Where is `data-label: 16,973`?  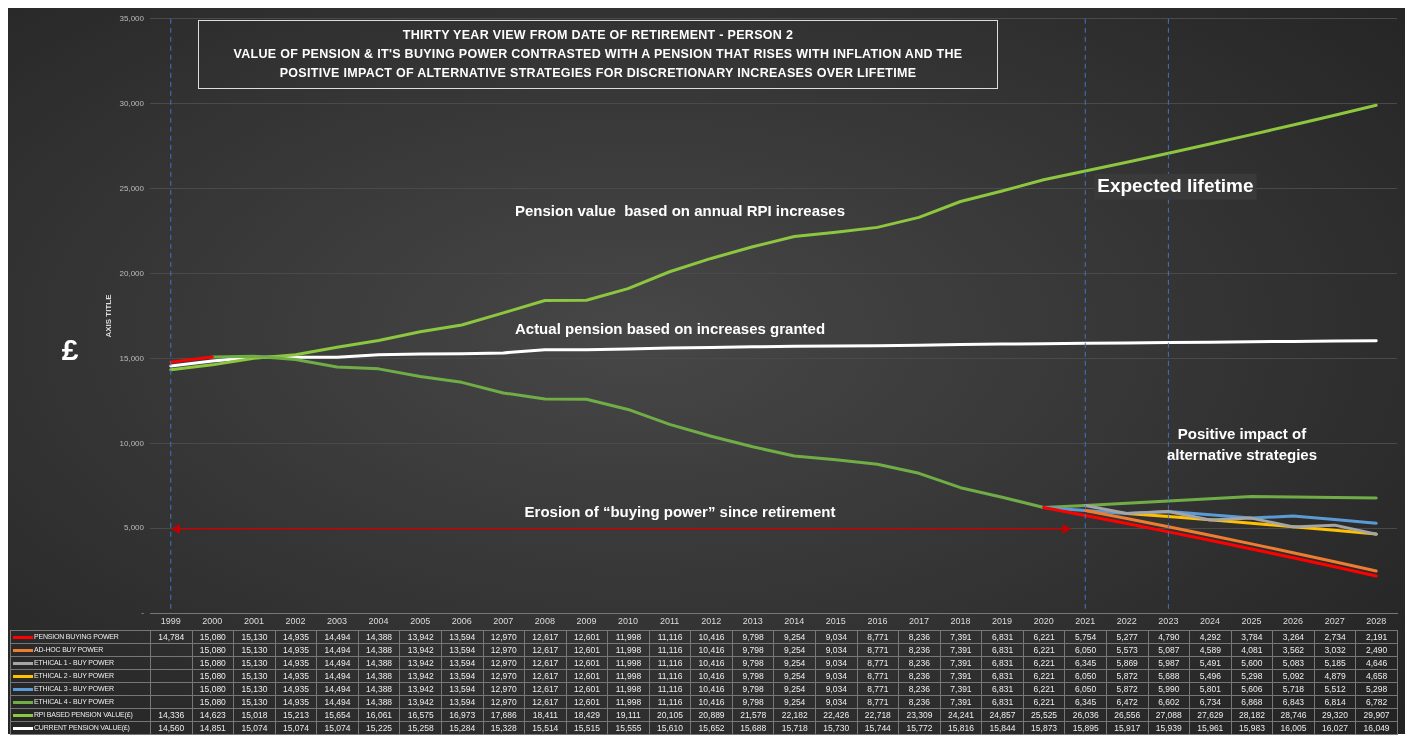 data-label: 16,973 is located at coordinates (462, 715).